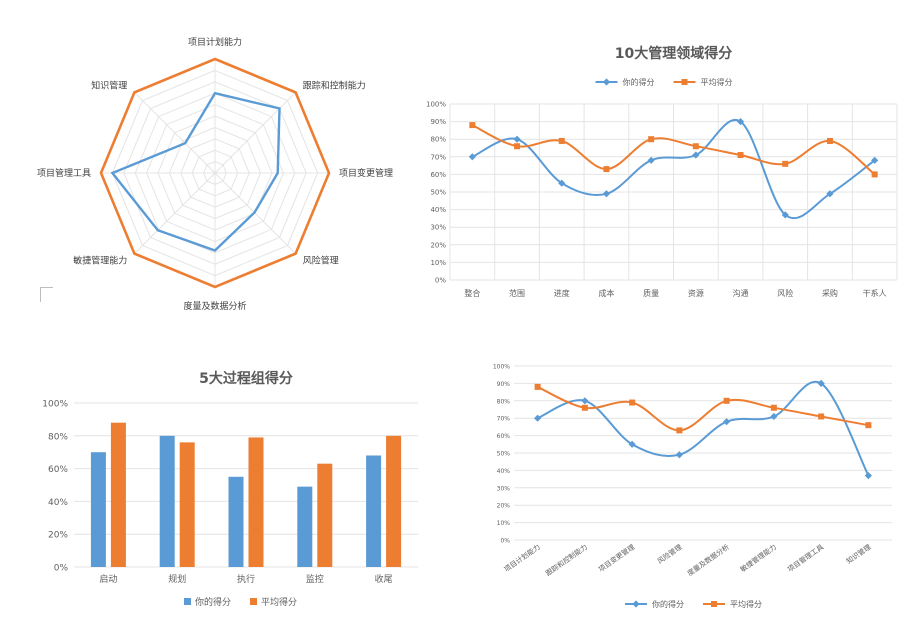  What do you see at coordinates (669, 553) in the screenshot?
I see `x-tick-label: 风险管理` at bounding box center [669, 553].